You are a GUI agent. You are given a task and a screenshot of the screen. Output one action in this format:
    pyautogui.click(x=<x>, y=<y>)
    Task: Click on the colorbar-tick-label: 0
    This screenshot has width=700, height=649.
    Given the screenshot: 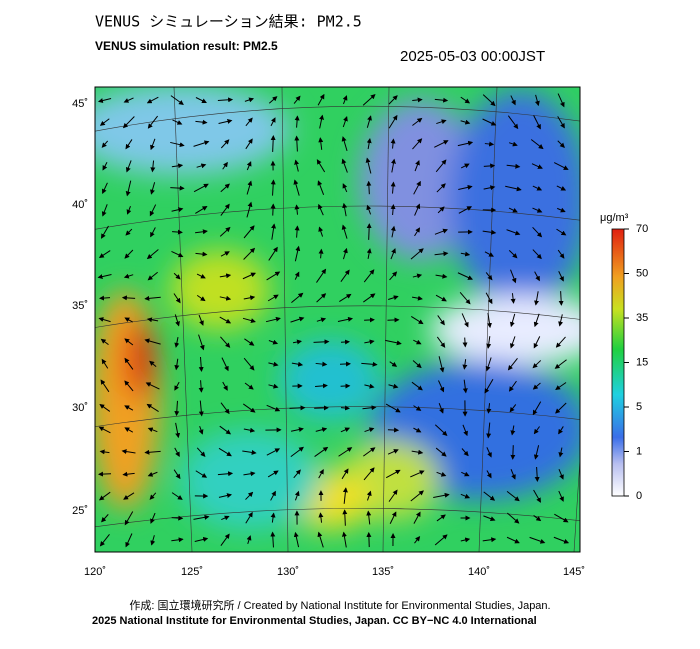 What is the action you would take?
    pyautogui.click(x=639, y=496)
    